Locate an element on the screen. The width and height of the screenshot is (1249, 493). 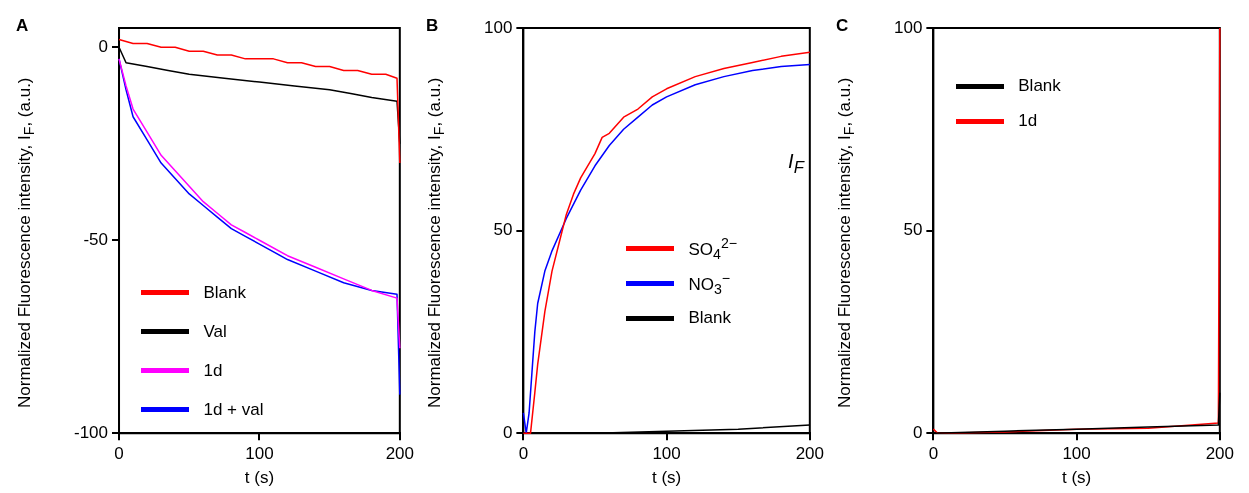
y-tick-label: -50 is located at coordinates (96, 239).